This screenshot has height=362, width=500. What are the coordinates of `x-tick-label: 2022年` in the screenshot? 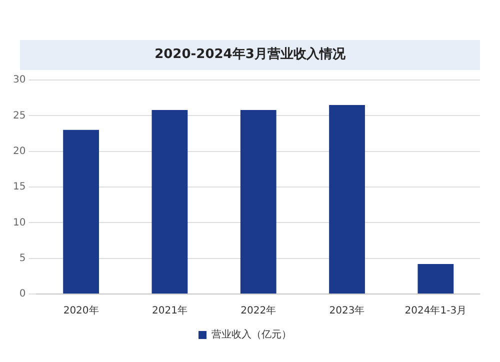 It's located at (258, 310).